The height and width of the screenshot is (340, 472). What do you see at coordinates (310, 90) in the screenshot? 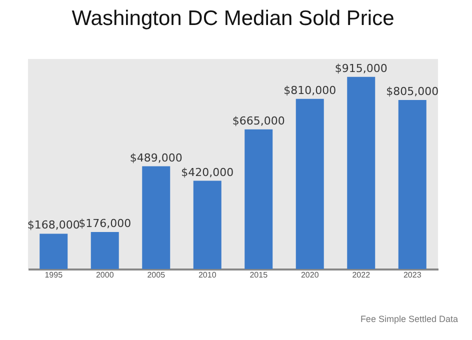
I see `data-label: $810,000` at bounding box center [310, 90].